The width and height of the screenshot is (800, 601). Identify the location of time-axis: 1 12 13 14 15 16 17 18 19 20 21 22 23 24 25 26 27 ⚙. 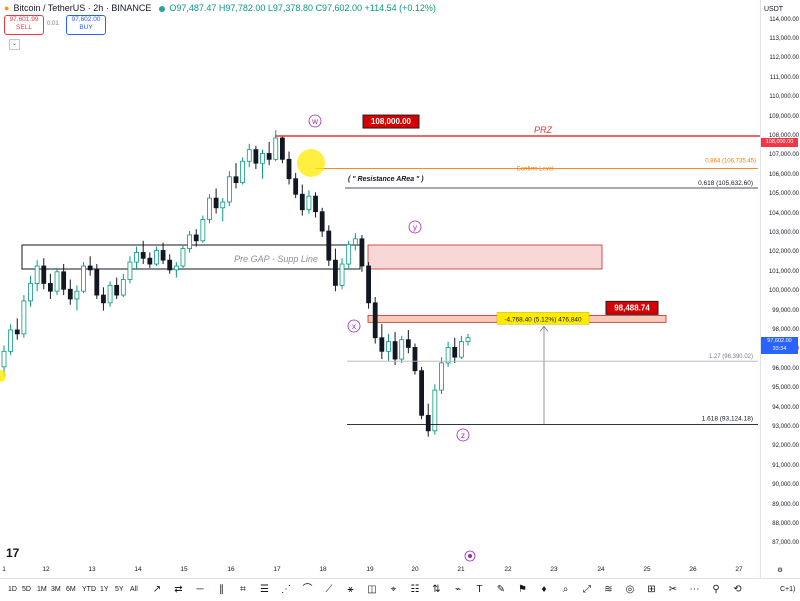
(391, 569).